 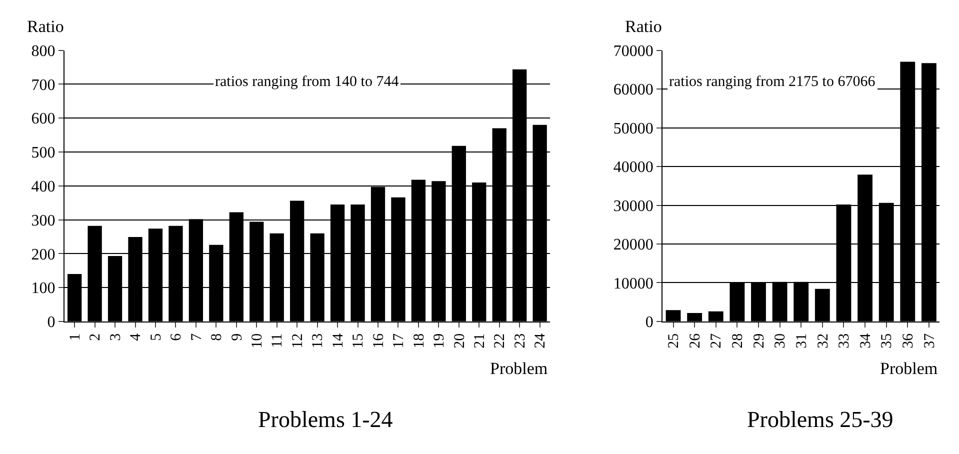 I want to click on x-tick-label: 2, so click(x=96, y=337).